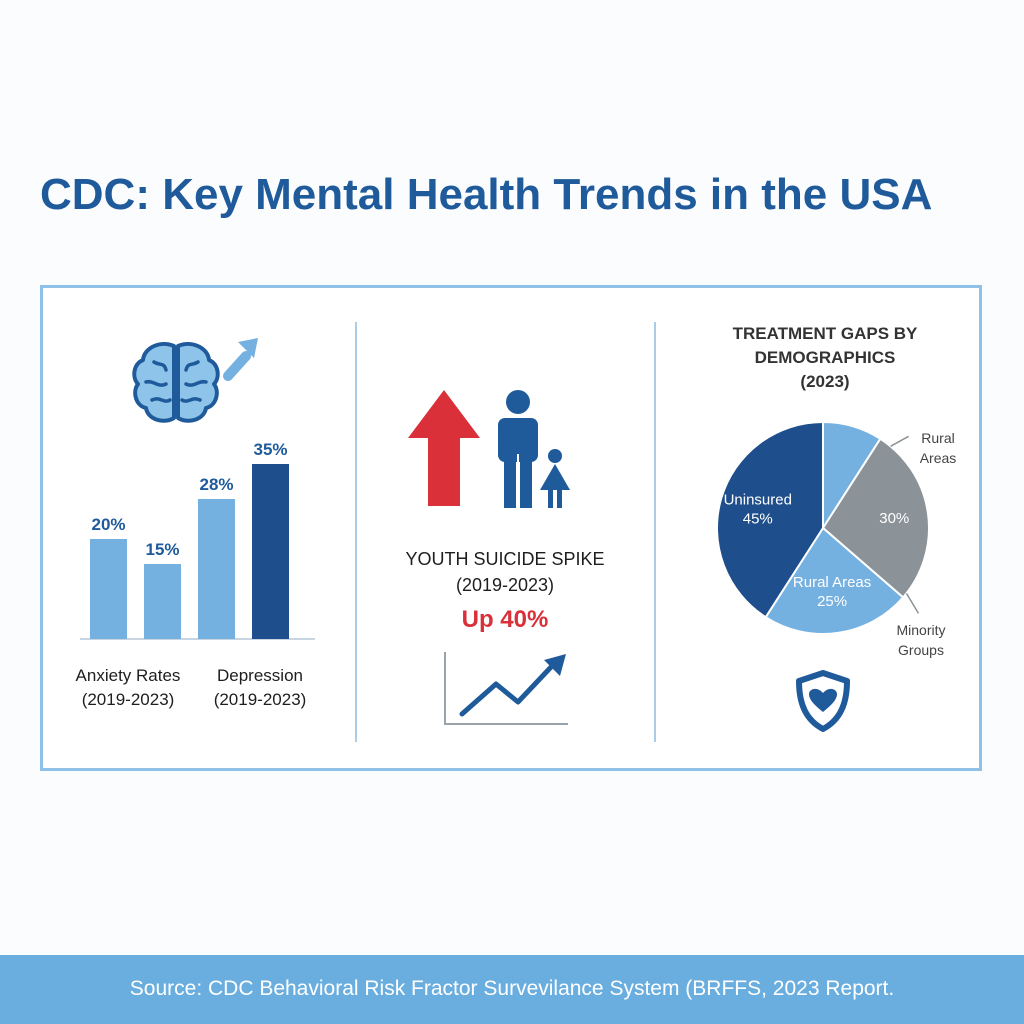 This screenshot has width=1024, height=1024. Describe the element at coordinates (108, 524) in the screenshot. I see `bar-value-label-1: 20%` at that location.